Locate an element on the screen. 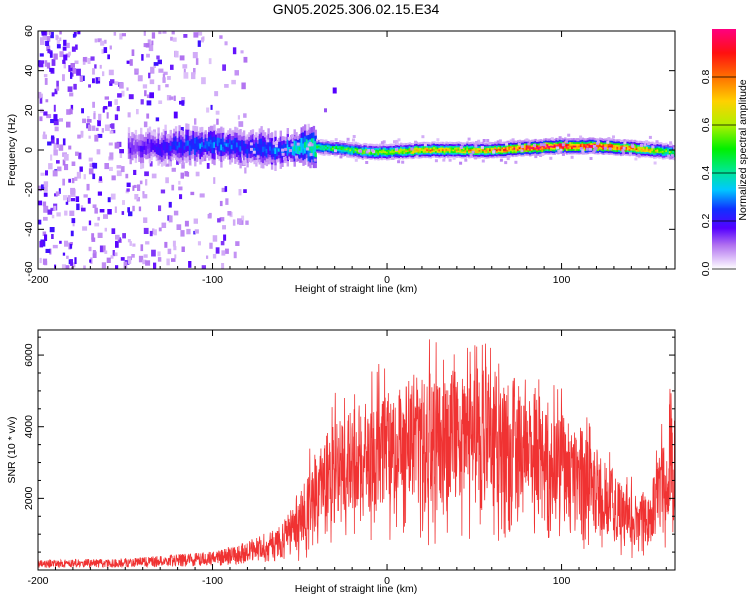 Image resolution: width=750 pixels, height=600 pixels. spectrogram-cell-2043 is located at coordinates (460, 155).